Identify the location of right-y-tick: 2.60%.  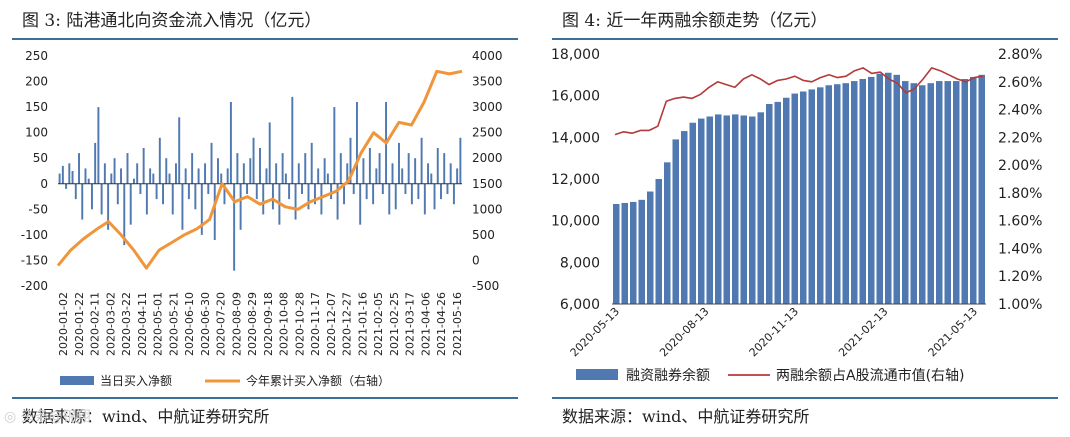
(1020, 83).